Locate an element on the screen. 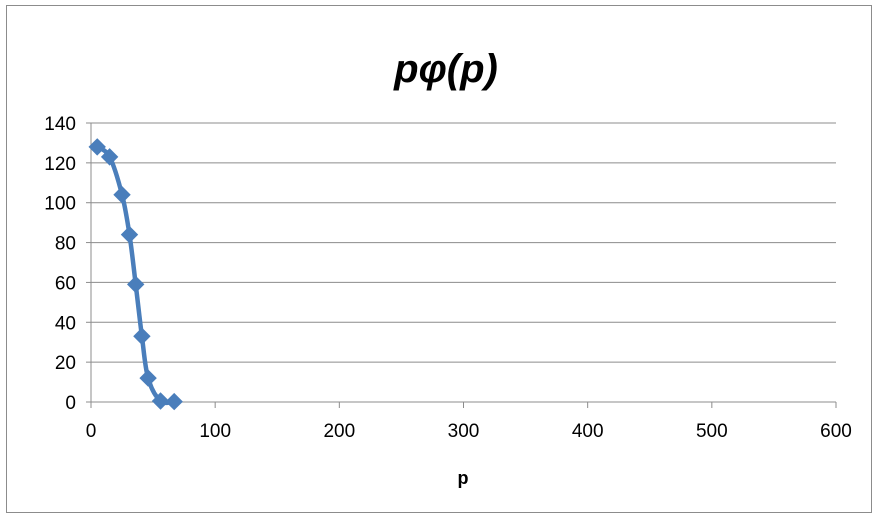 This screenshot has width=881, height=520. y-tick-label: 20 is located at coordinates (65, 363).